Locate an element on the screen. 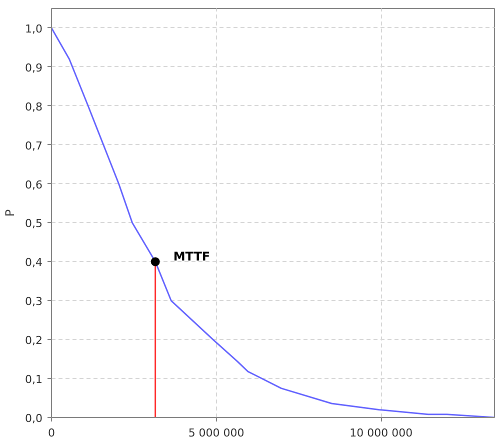 This screenshot has width=496, height=442. y-tick-label: 0,4 is located at coordinates (34, 263).